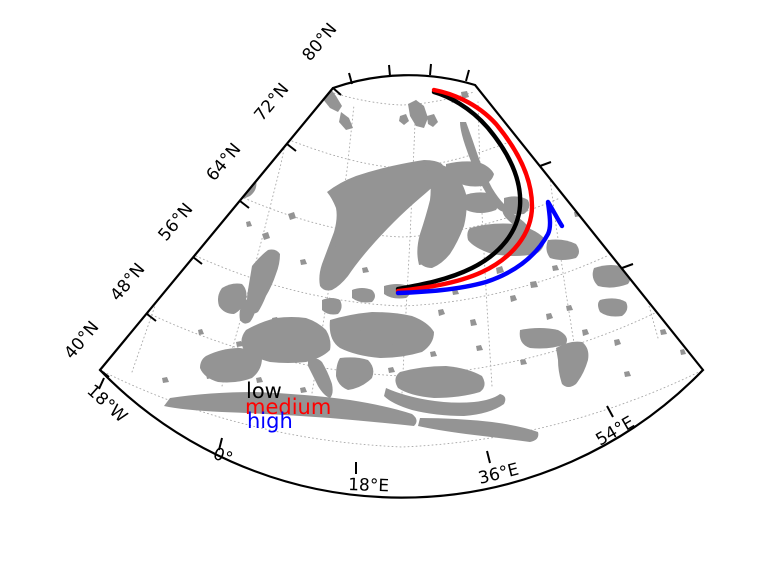 The height and width of the screenshot is (583, 778). I want to click on legend-label-high: high, so click(270, 421).